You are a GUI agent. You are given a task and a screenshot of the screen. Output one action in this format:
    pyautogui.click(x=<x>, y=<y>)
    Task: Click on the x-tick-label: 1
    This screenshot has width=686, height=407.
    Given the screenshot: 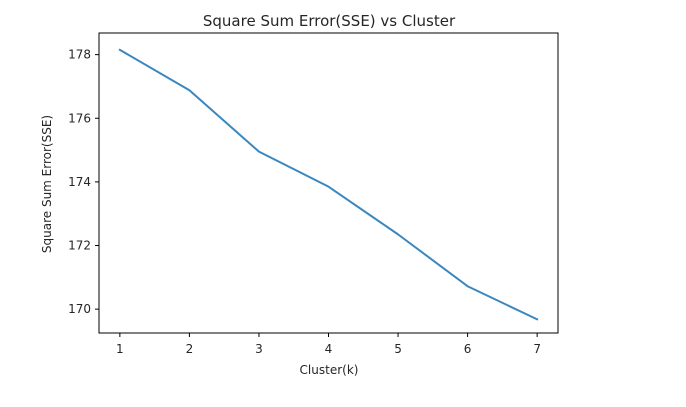 What is the action you would take?
    pyautogui.click(x=120, y=349)
    